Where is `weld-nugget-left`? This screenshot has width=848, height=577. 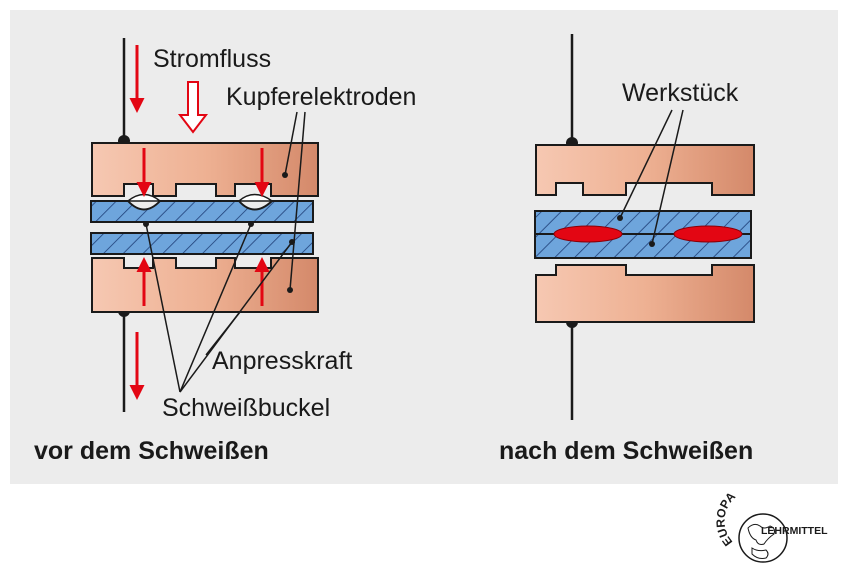
weld-nugget-left is located at coordinates (588, 234).